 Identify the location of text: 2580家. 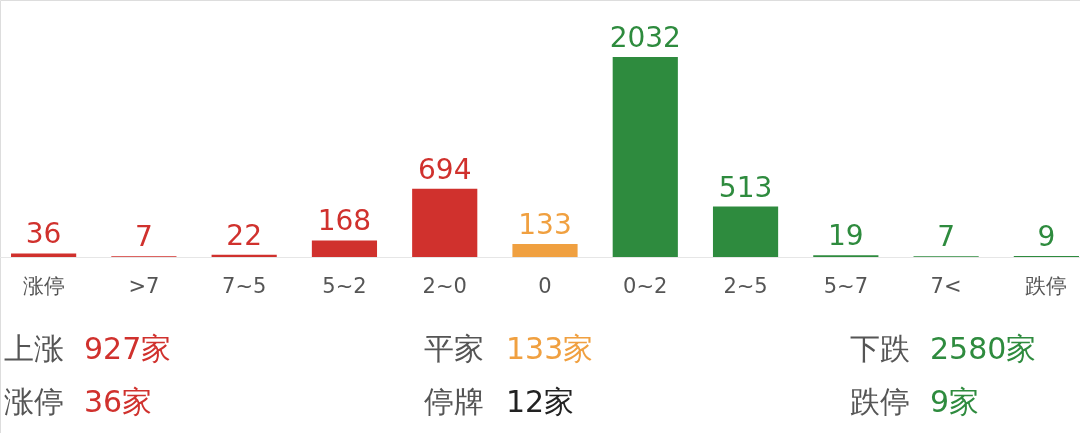
(983, 348).